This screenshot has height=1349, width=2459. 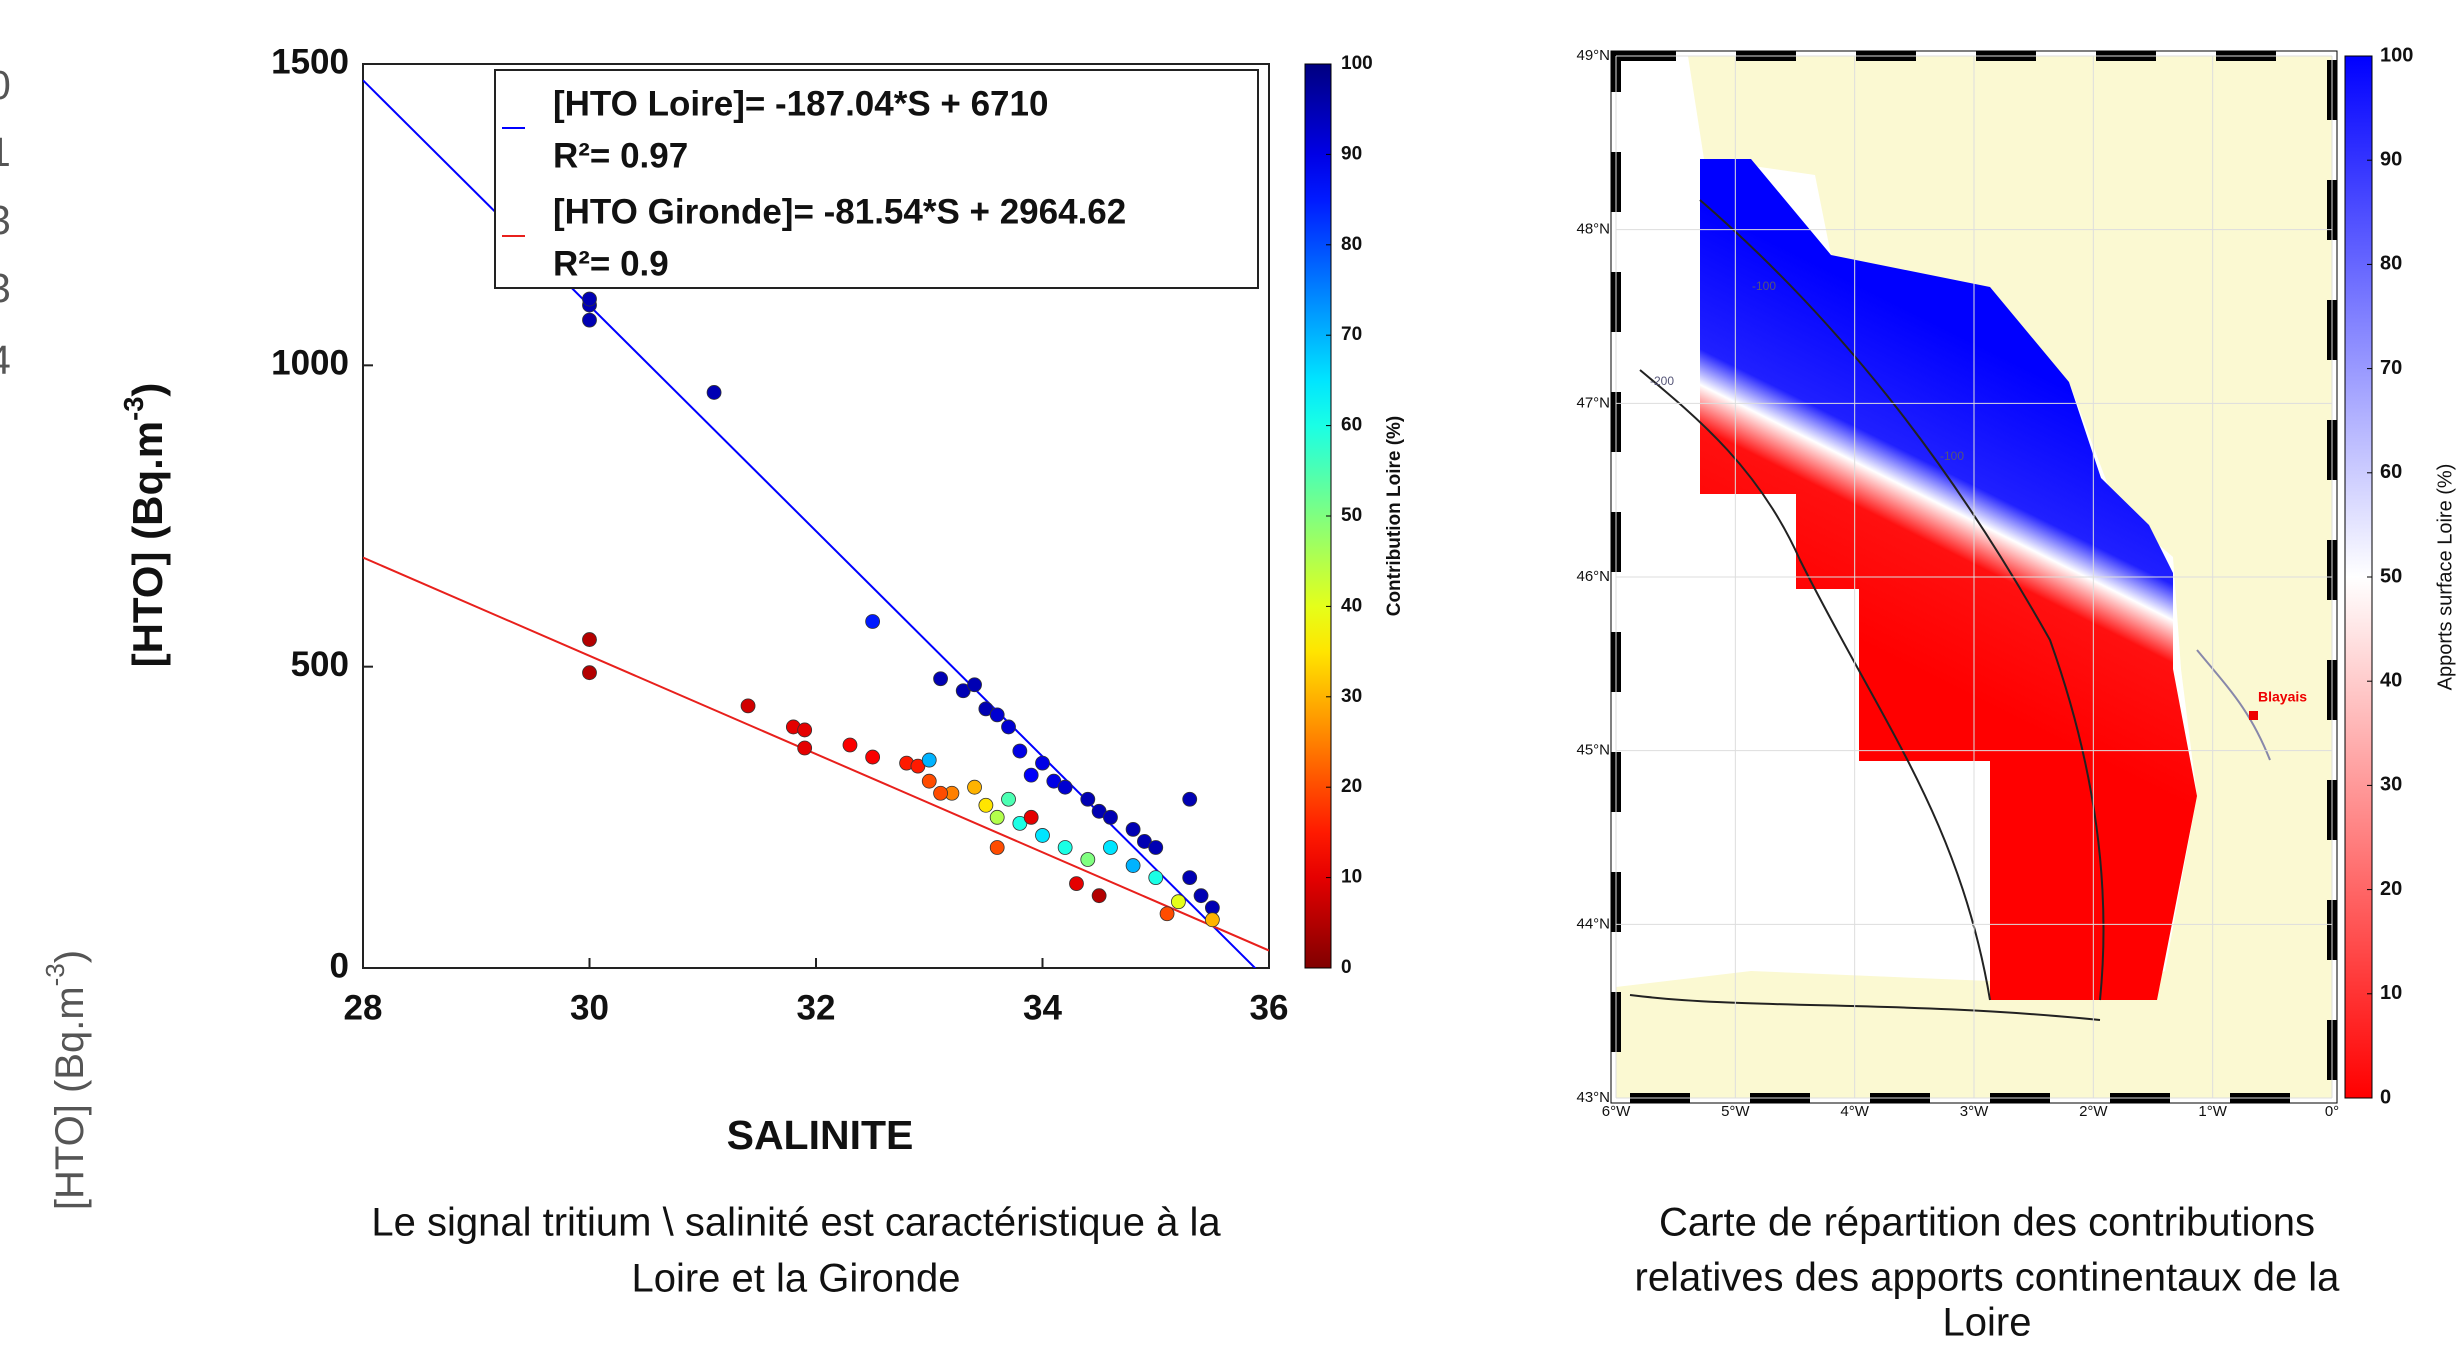 I want to click on label-part: [HTO] (Bq.m, so click(x=70, y=1098).